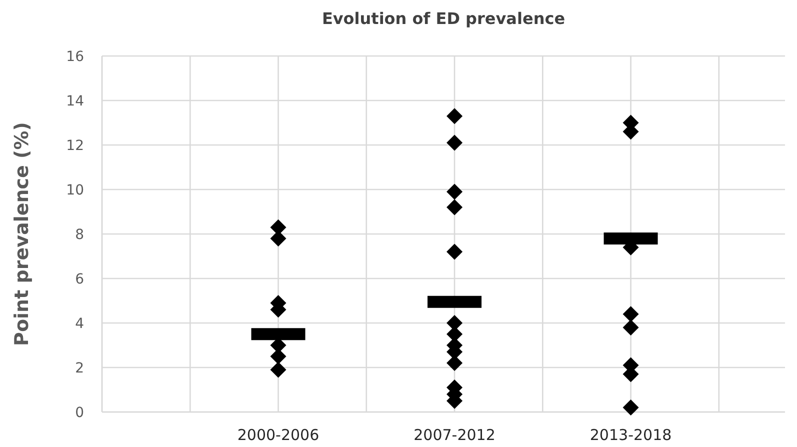  I want to click on y-tick-label: 4, so click(79, 324).